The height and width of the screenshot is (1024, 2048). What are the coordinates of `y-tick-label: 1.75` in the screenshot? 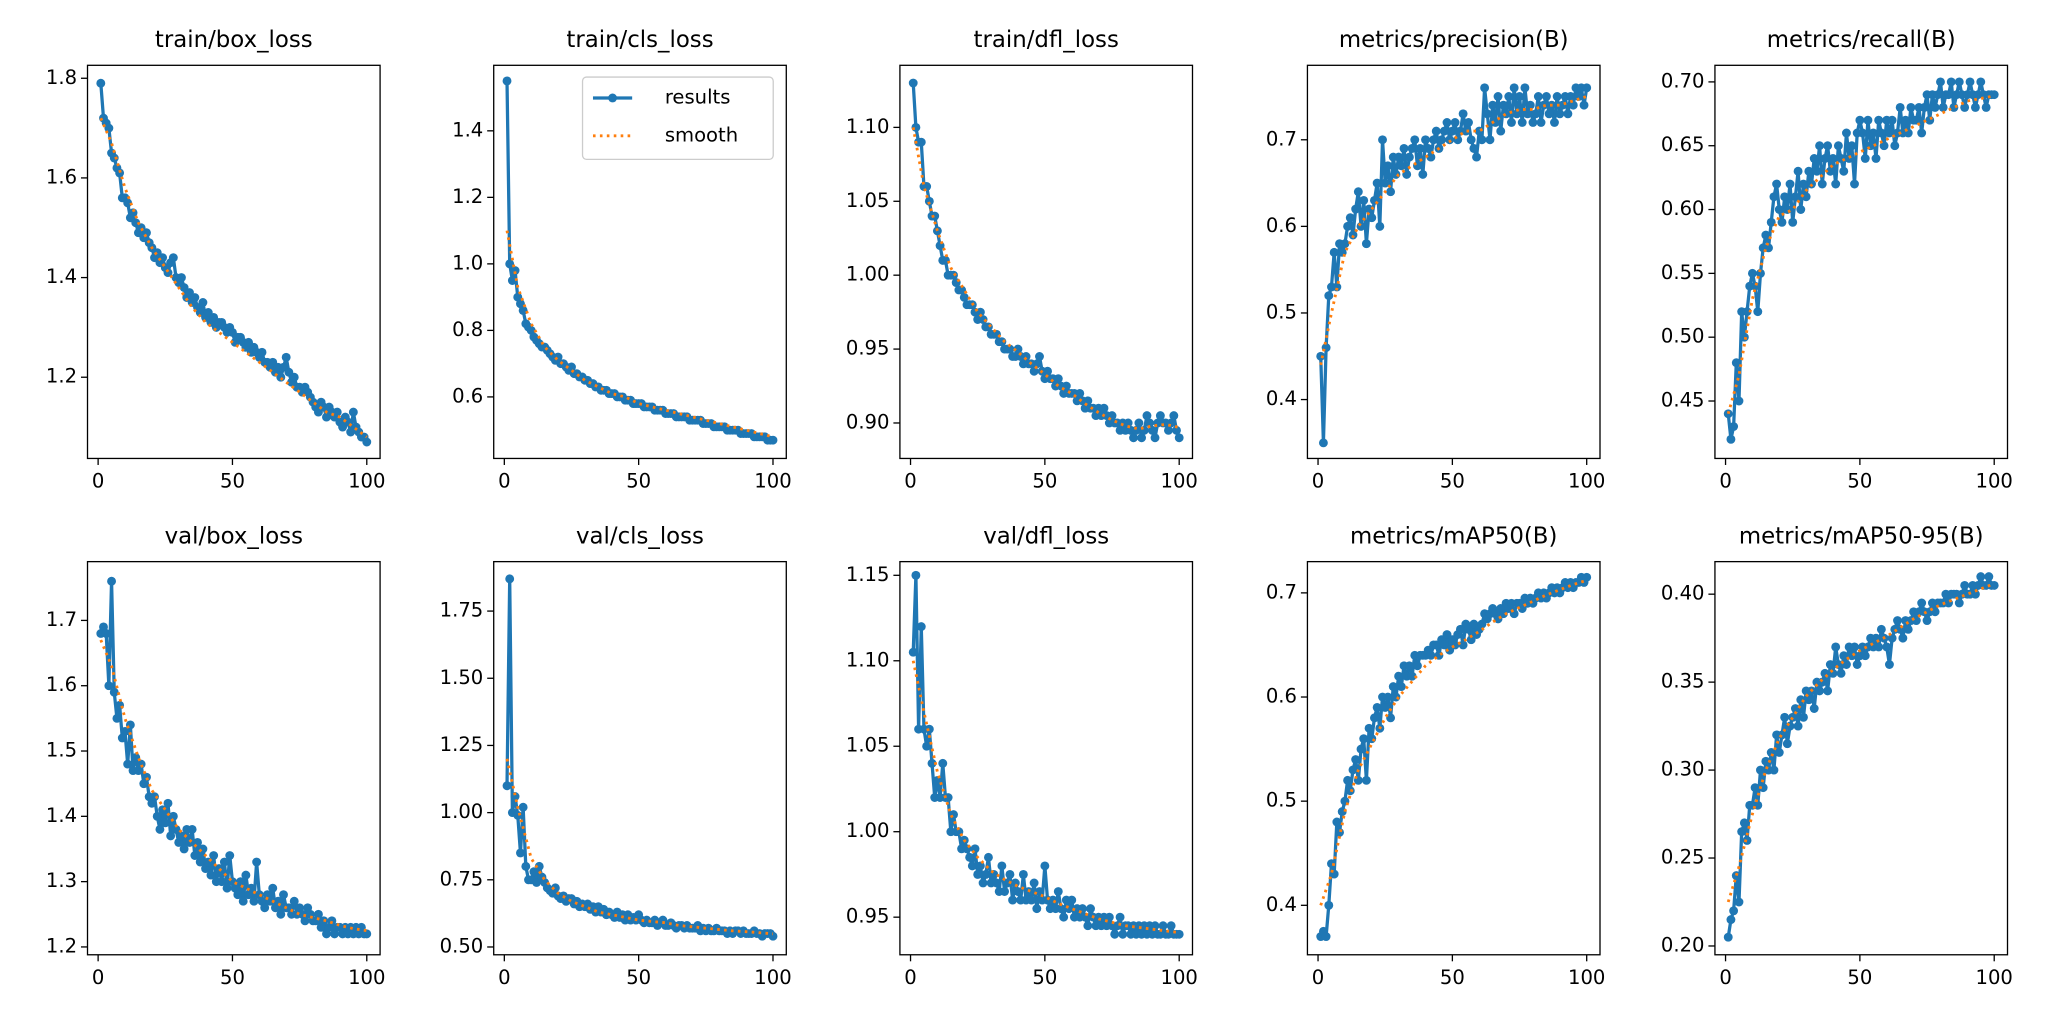 It's located at (462, 610).